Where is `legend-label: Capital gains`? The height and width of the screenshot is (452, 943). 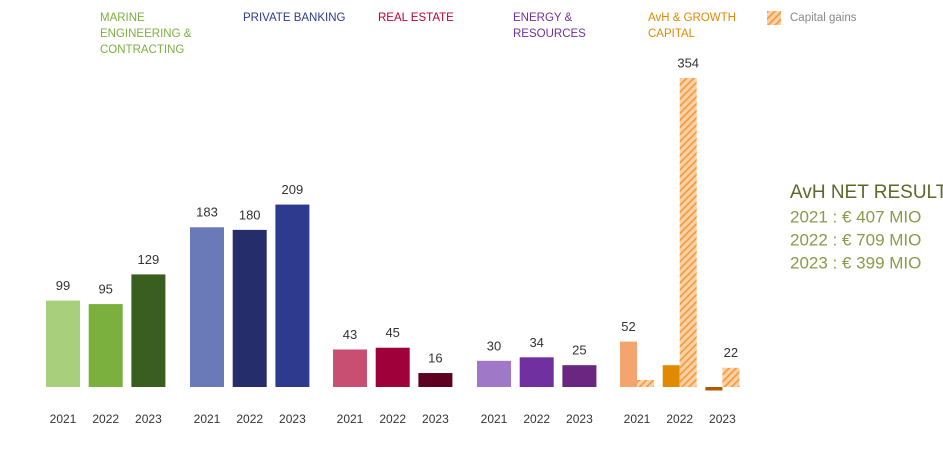
legend-label: Capital gains is located at coordinates (823, 18).